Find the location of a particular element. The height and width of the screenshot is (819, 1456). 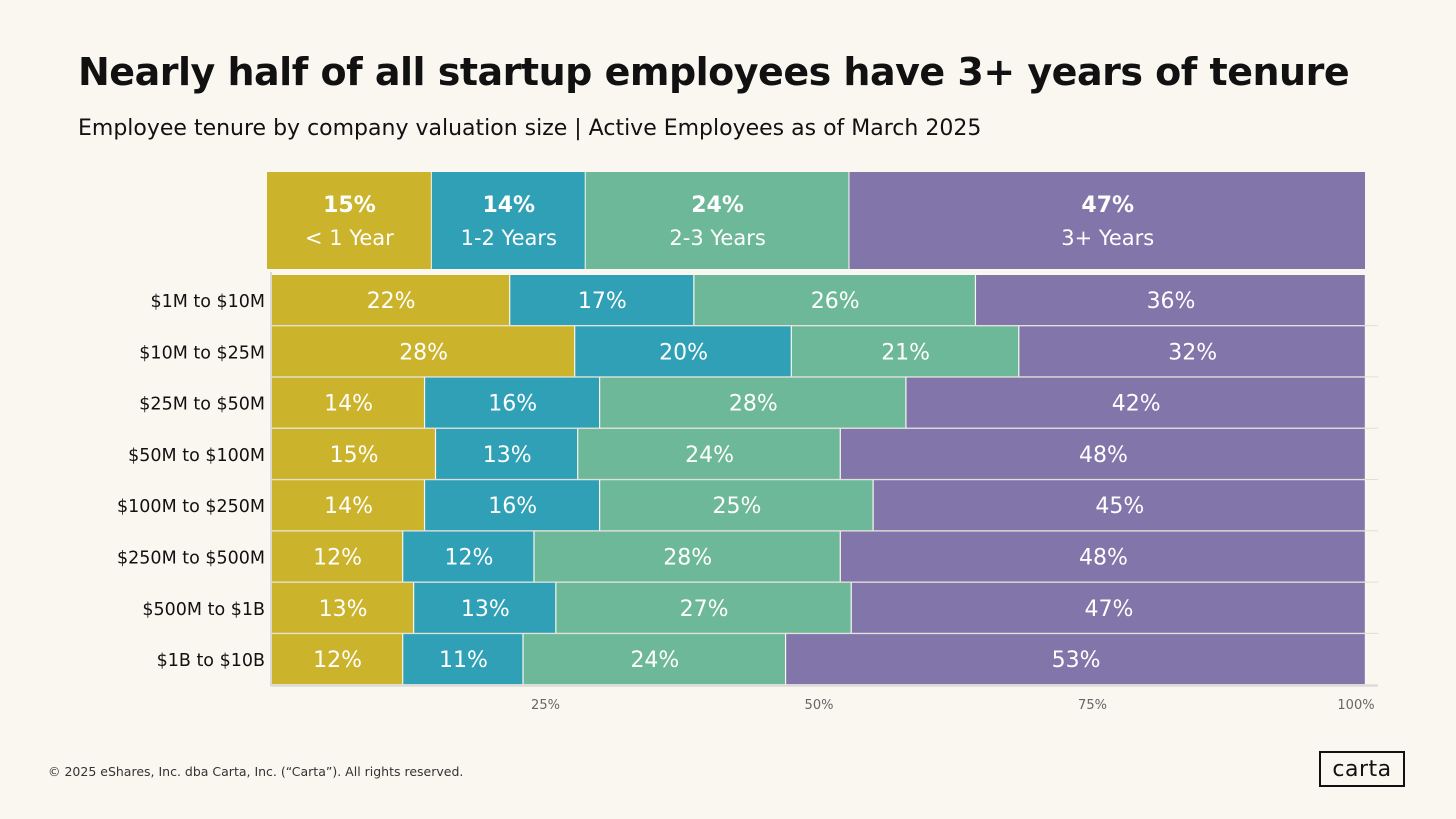

data-label: 17% is located at coordinates (602, 301).